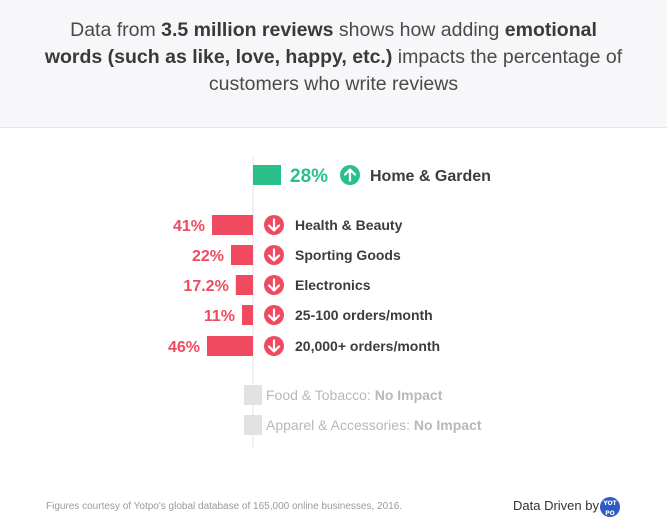  I want to click on category-label-apparel-accessories: Apparel & Accessories: No Impact, so click(374, 425).